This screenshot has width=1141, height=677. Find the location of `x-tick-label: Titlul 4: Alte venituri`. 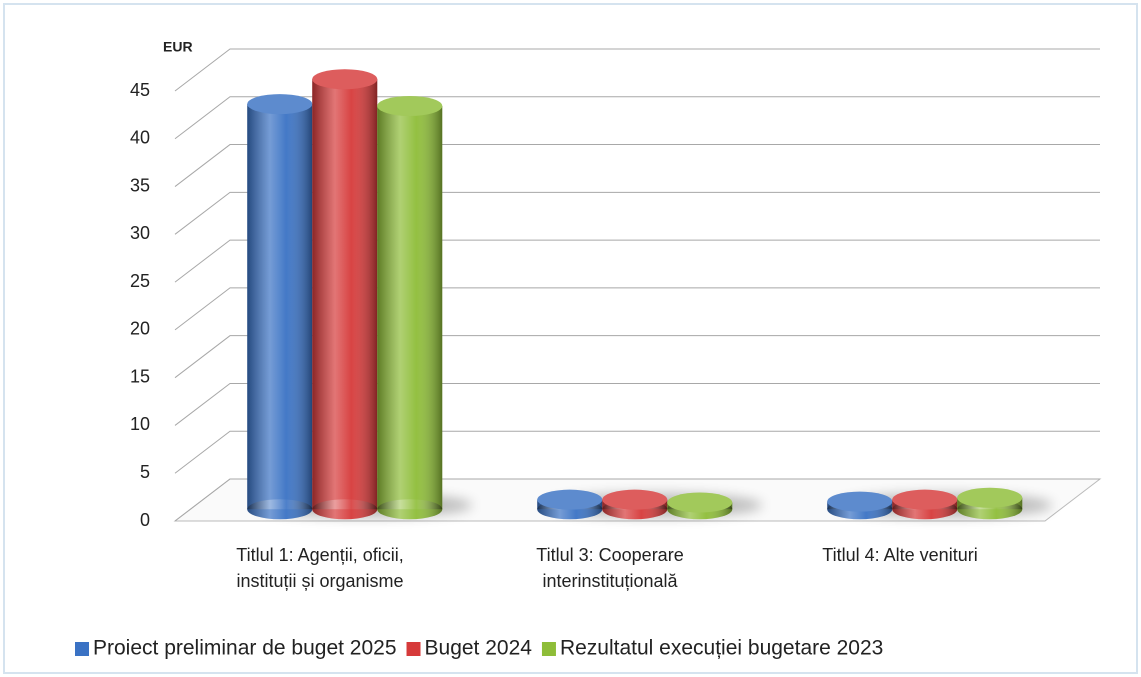

x-tick-label: Titlul 4: Alte venituri is located at coordinates (899, 555).